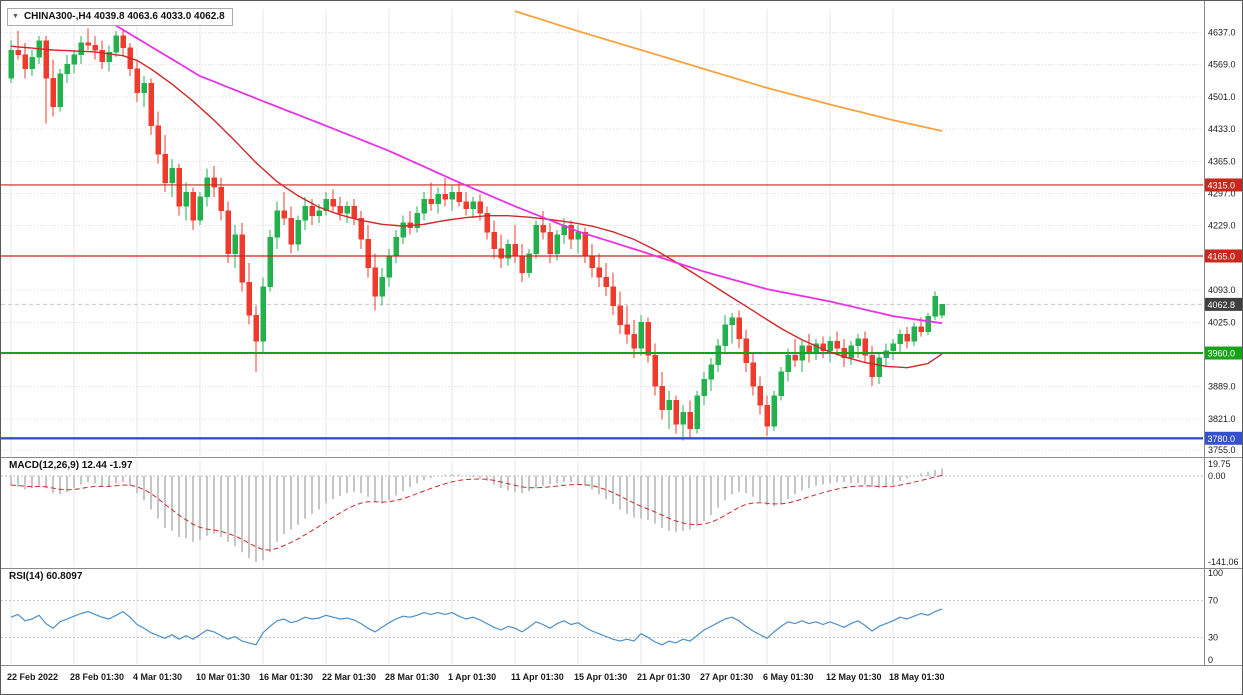 This screenshot has width=1243, height=695. Describe the element at coordinates (1222, 450) in the screenshot. I see `price-axis-label: 3755.0` at that location.